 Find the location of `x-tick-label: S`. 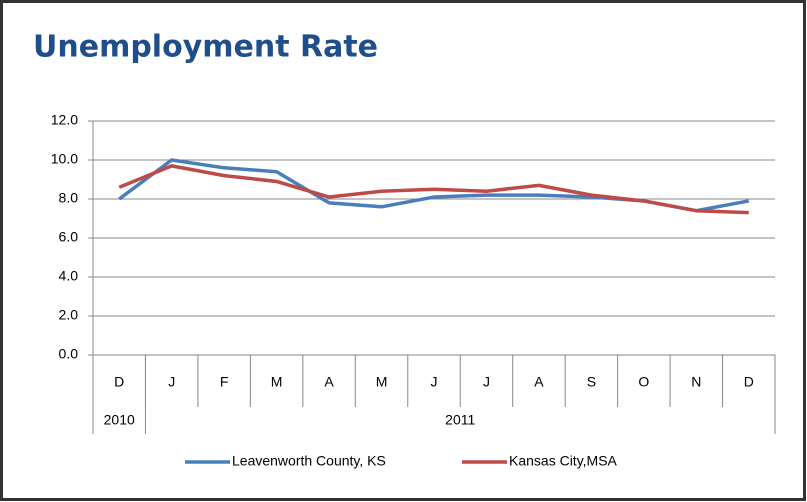

x-tick-label: S is located at coordinates (591, 382).